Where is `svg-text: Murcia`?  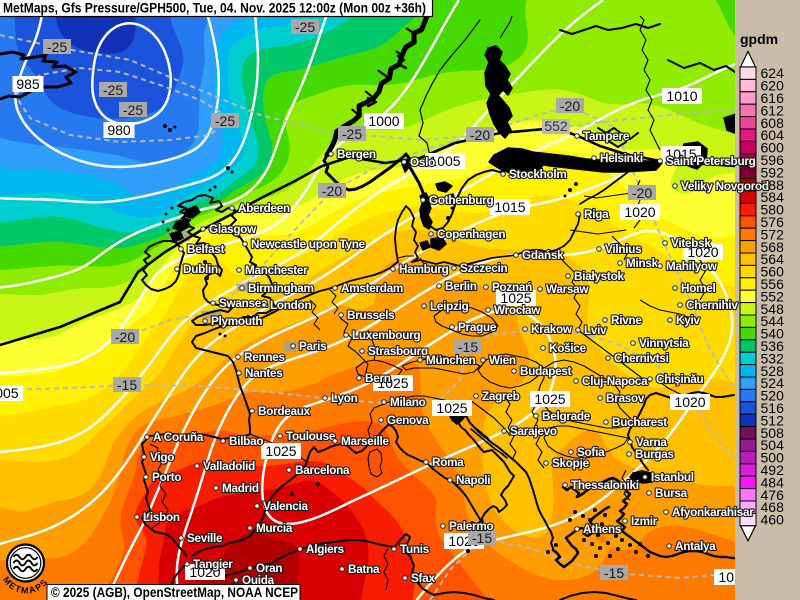 svg-text: Murcia is located at coordinates (274, 528).